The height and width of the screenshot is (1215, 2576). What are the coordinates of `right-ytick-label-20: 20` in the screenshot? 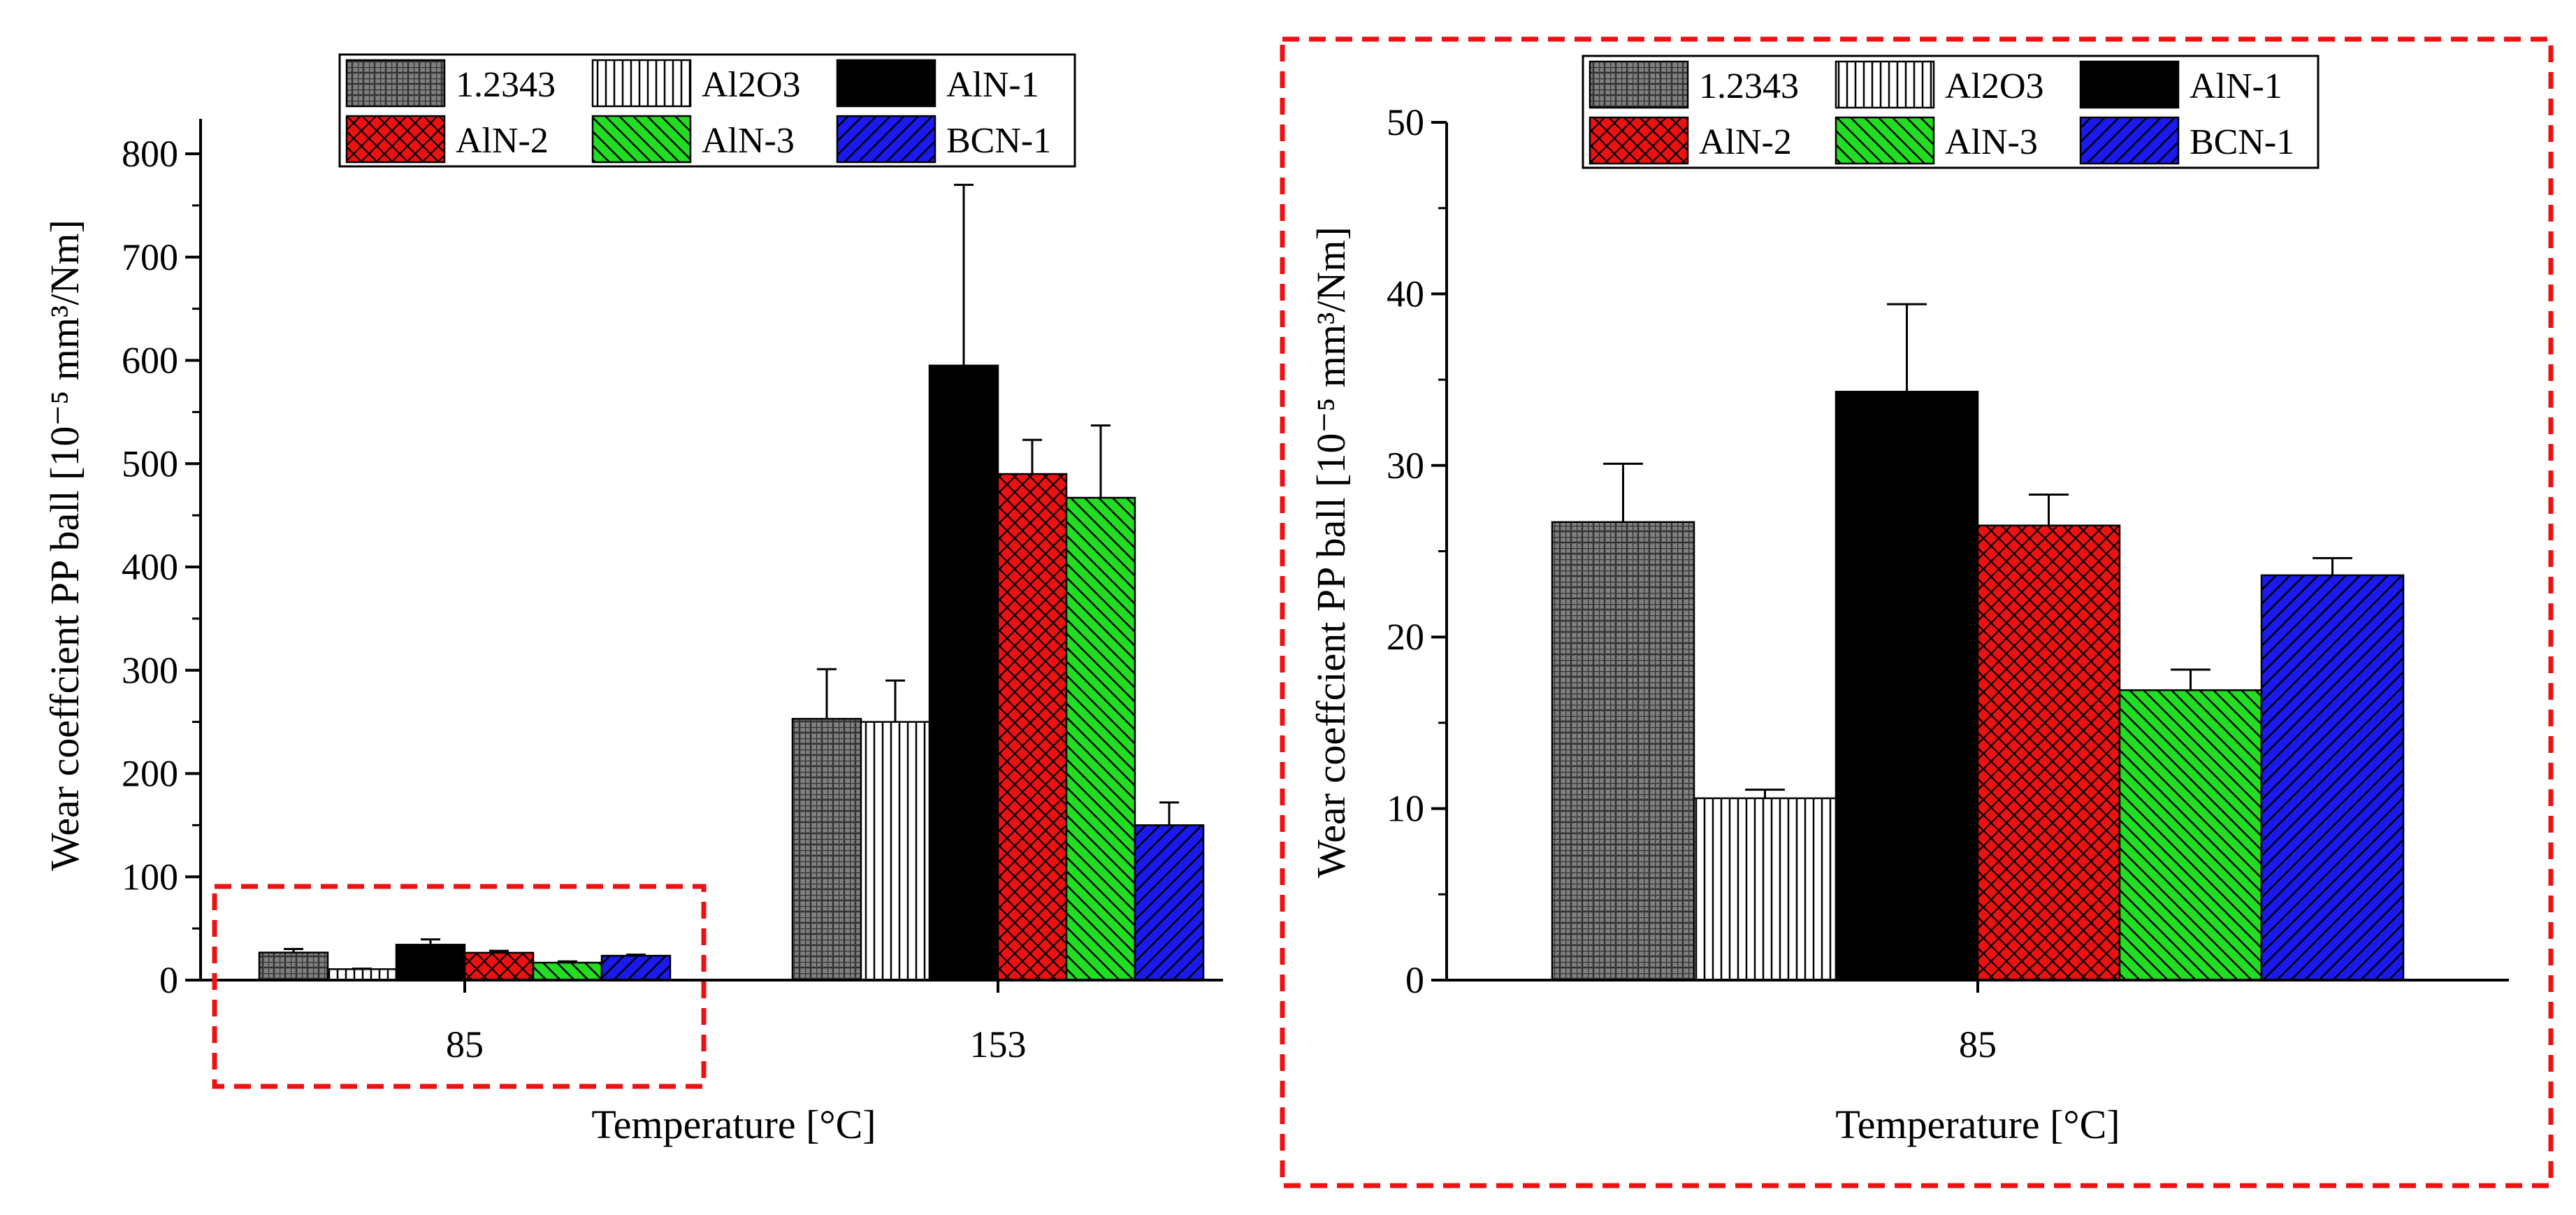 It's located at (1405, 637).